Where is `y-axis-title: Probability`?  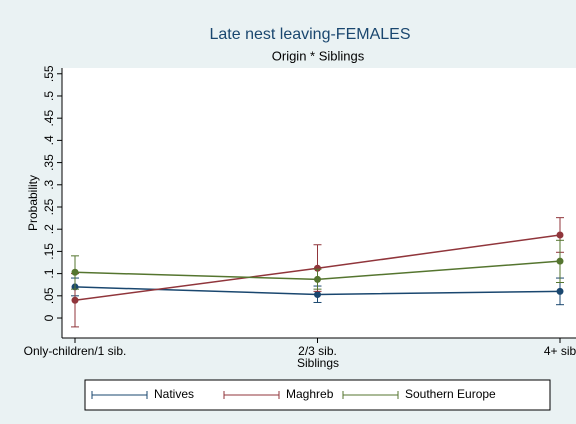 y-axis-title: Probability is located at coordinates (33, 203).